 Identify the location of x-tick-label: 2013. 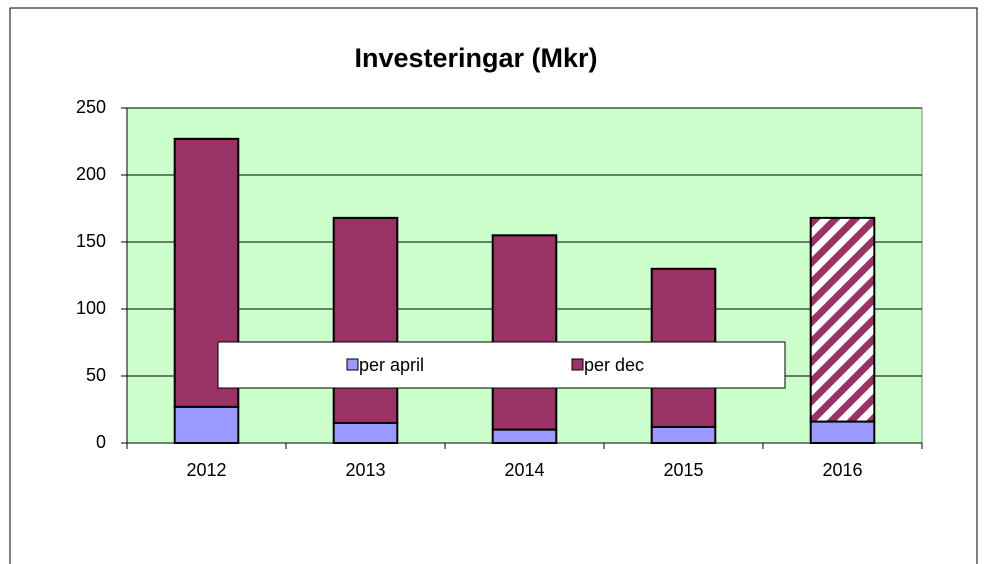
(365, 470).